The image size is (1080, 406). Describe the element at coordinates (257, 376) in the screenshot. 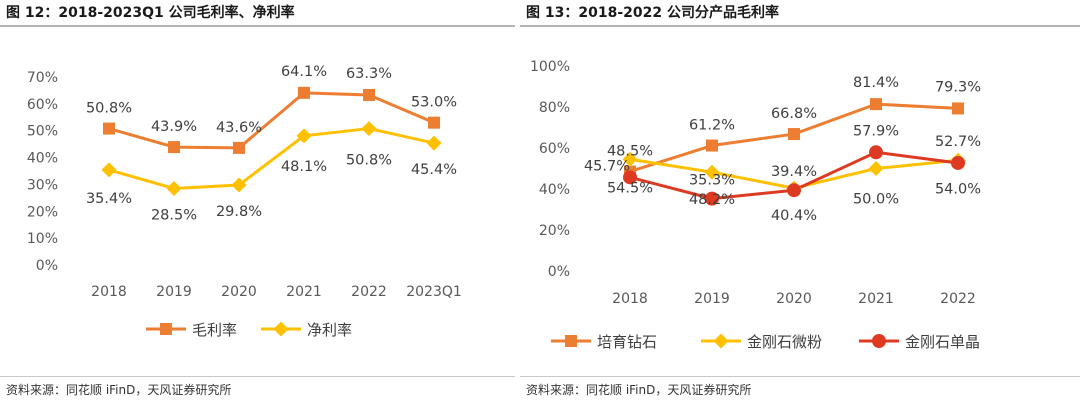

I see `source-rule-left` at that location.